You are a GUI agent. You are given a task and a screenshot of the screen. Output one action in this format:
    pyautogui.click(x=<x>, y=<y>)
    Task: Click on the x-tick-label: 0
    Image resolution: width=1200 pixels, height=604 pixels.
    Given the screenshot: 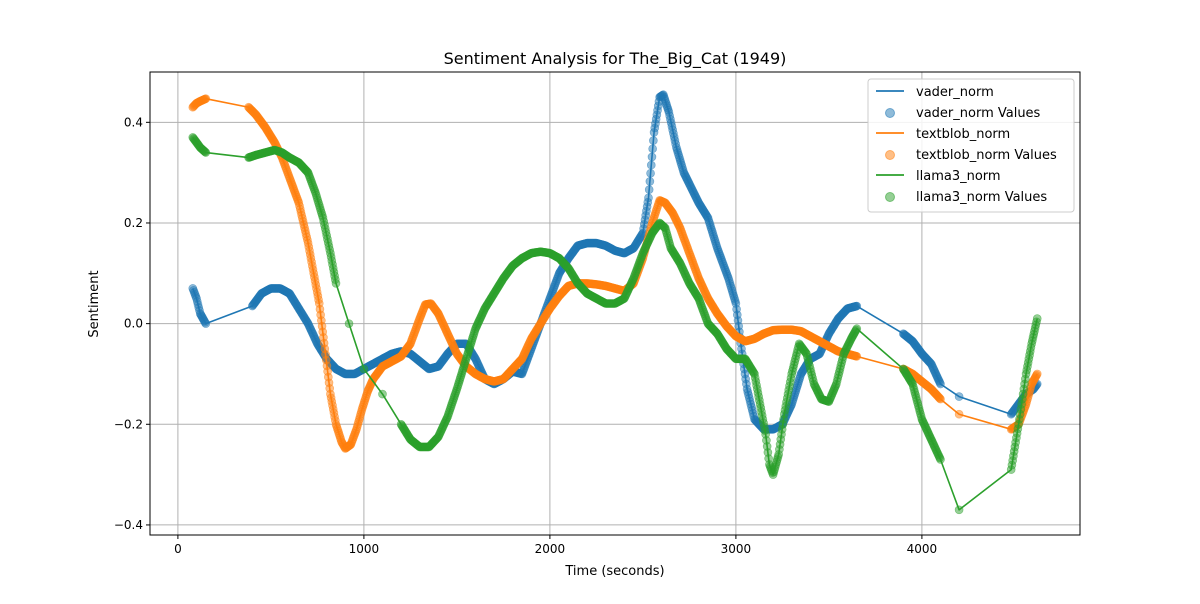 What is the action you would take?
    pyautogui.click(x=178, y=549)
    